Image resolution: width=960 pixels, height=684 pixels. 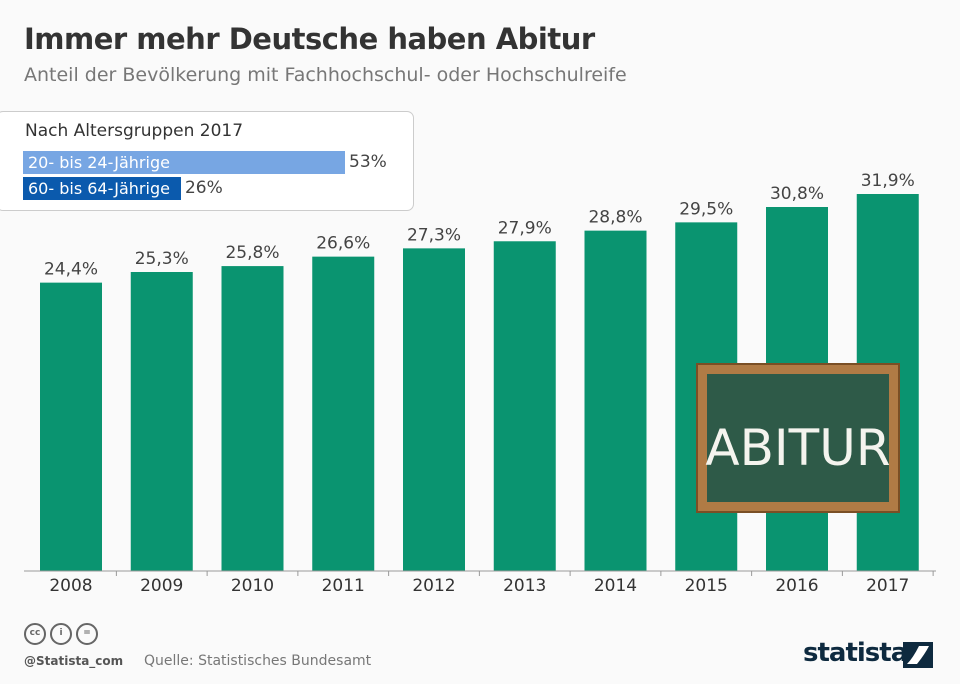 What do you see at coordinates (524, 586) in the screenshot?
I see `x-tick-2013: 2013` at bounding box center [524, 586].